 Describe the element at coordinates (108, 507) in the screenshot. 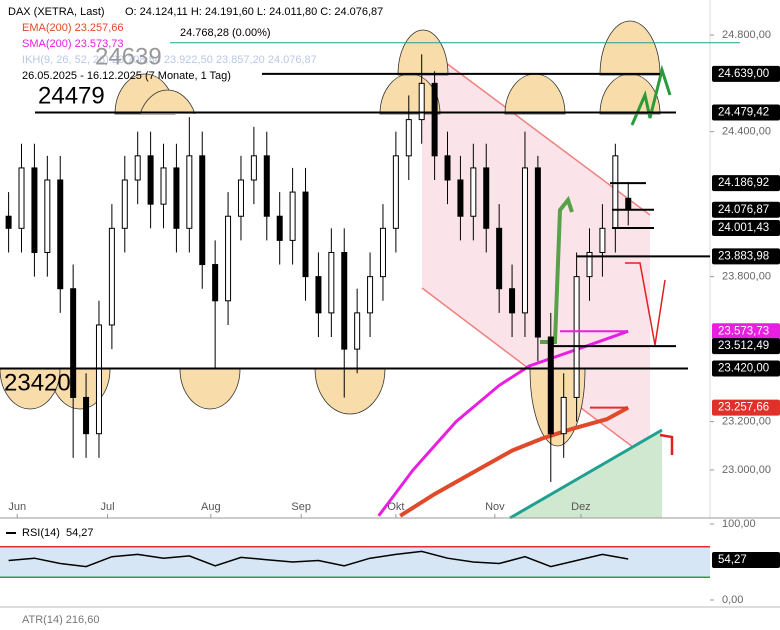

I see `x-tick-label: Jul` at that location.